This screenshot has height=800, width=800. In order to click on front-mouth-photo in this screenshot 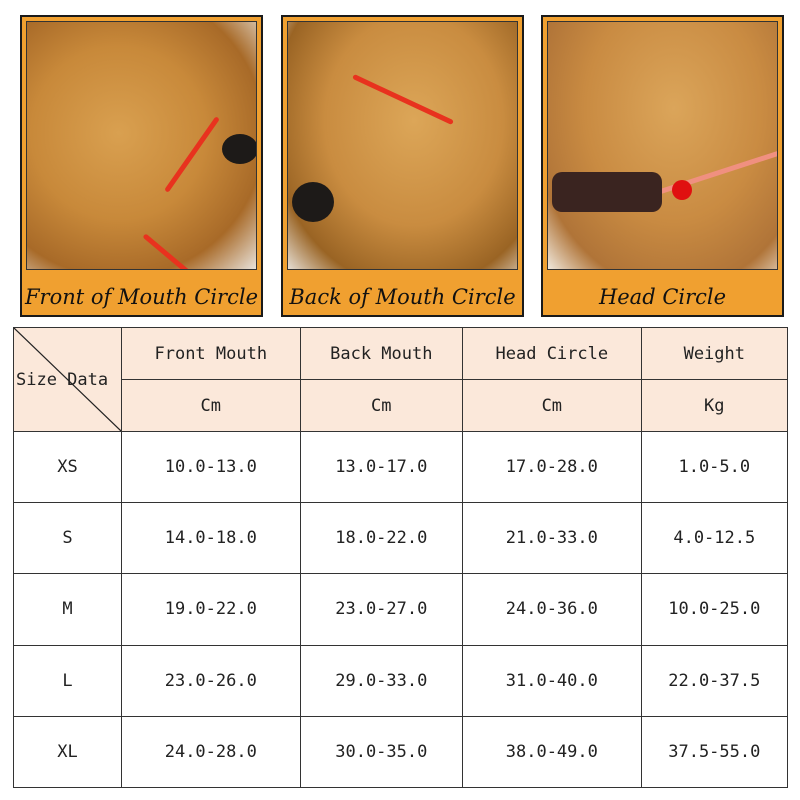, I will do `click(141, 145)`.